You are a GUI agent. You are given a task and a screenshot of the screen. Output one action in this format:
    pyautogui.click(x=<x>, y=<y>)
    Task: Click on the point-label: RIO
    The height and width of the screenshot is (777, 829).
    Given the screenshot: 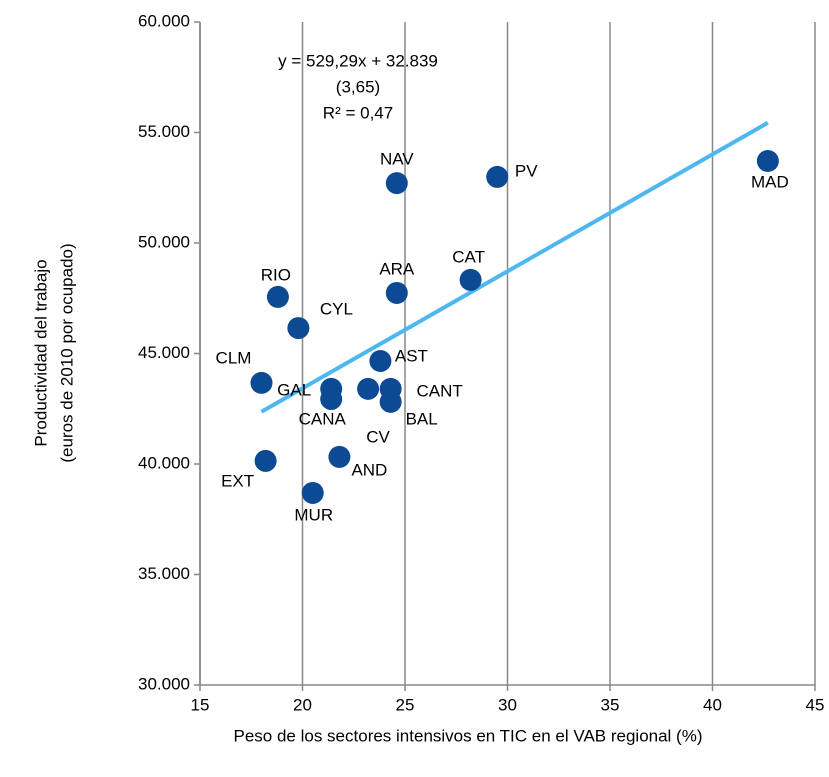 What is the action you would take?
    pyautogui.click(x=276, y=274)
    